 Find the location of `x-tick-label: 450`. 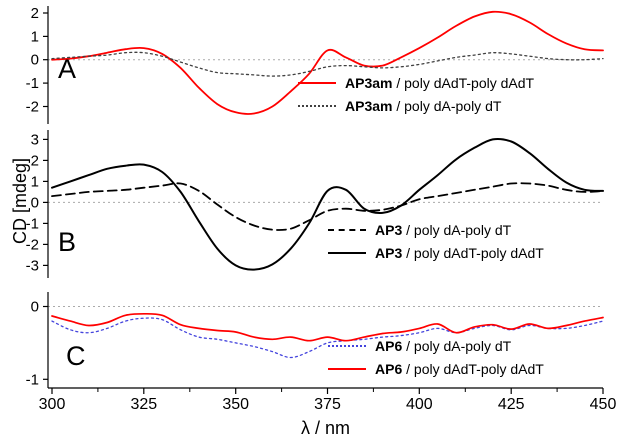

x-tick-label: 450 is located at coordinates (603, 404).